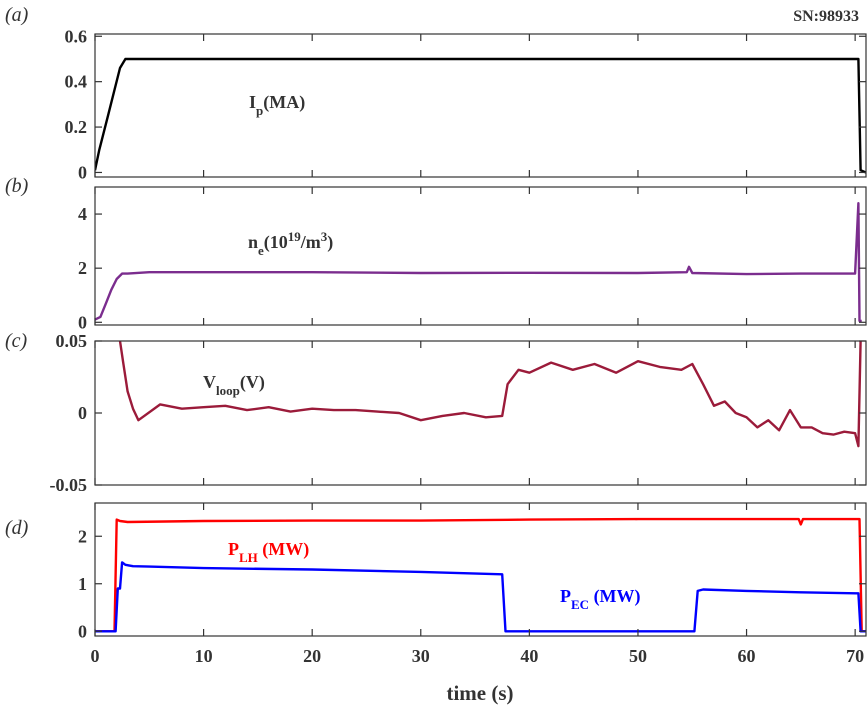 The height and width of the screenshot is (711, 868). Describe the element at coordinates (276, 242) in the screenshot. I see `ne-label-tail: (10` at that location.